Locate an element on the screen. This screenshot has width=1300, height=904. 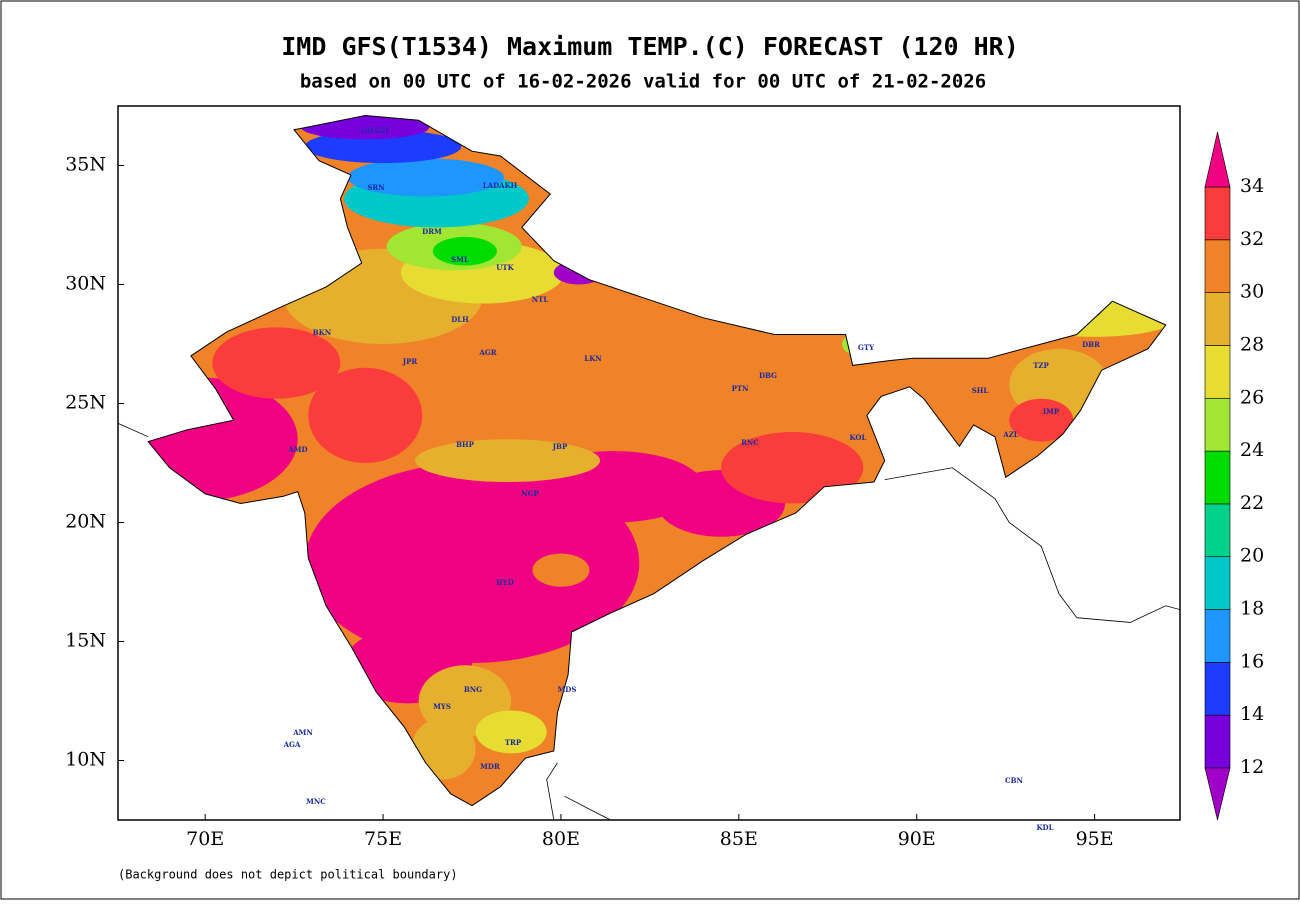
station-label: JPR is located at coordinates (410, 361).